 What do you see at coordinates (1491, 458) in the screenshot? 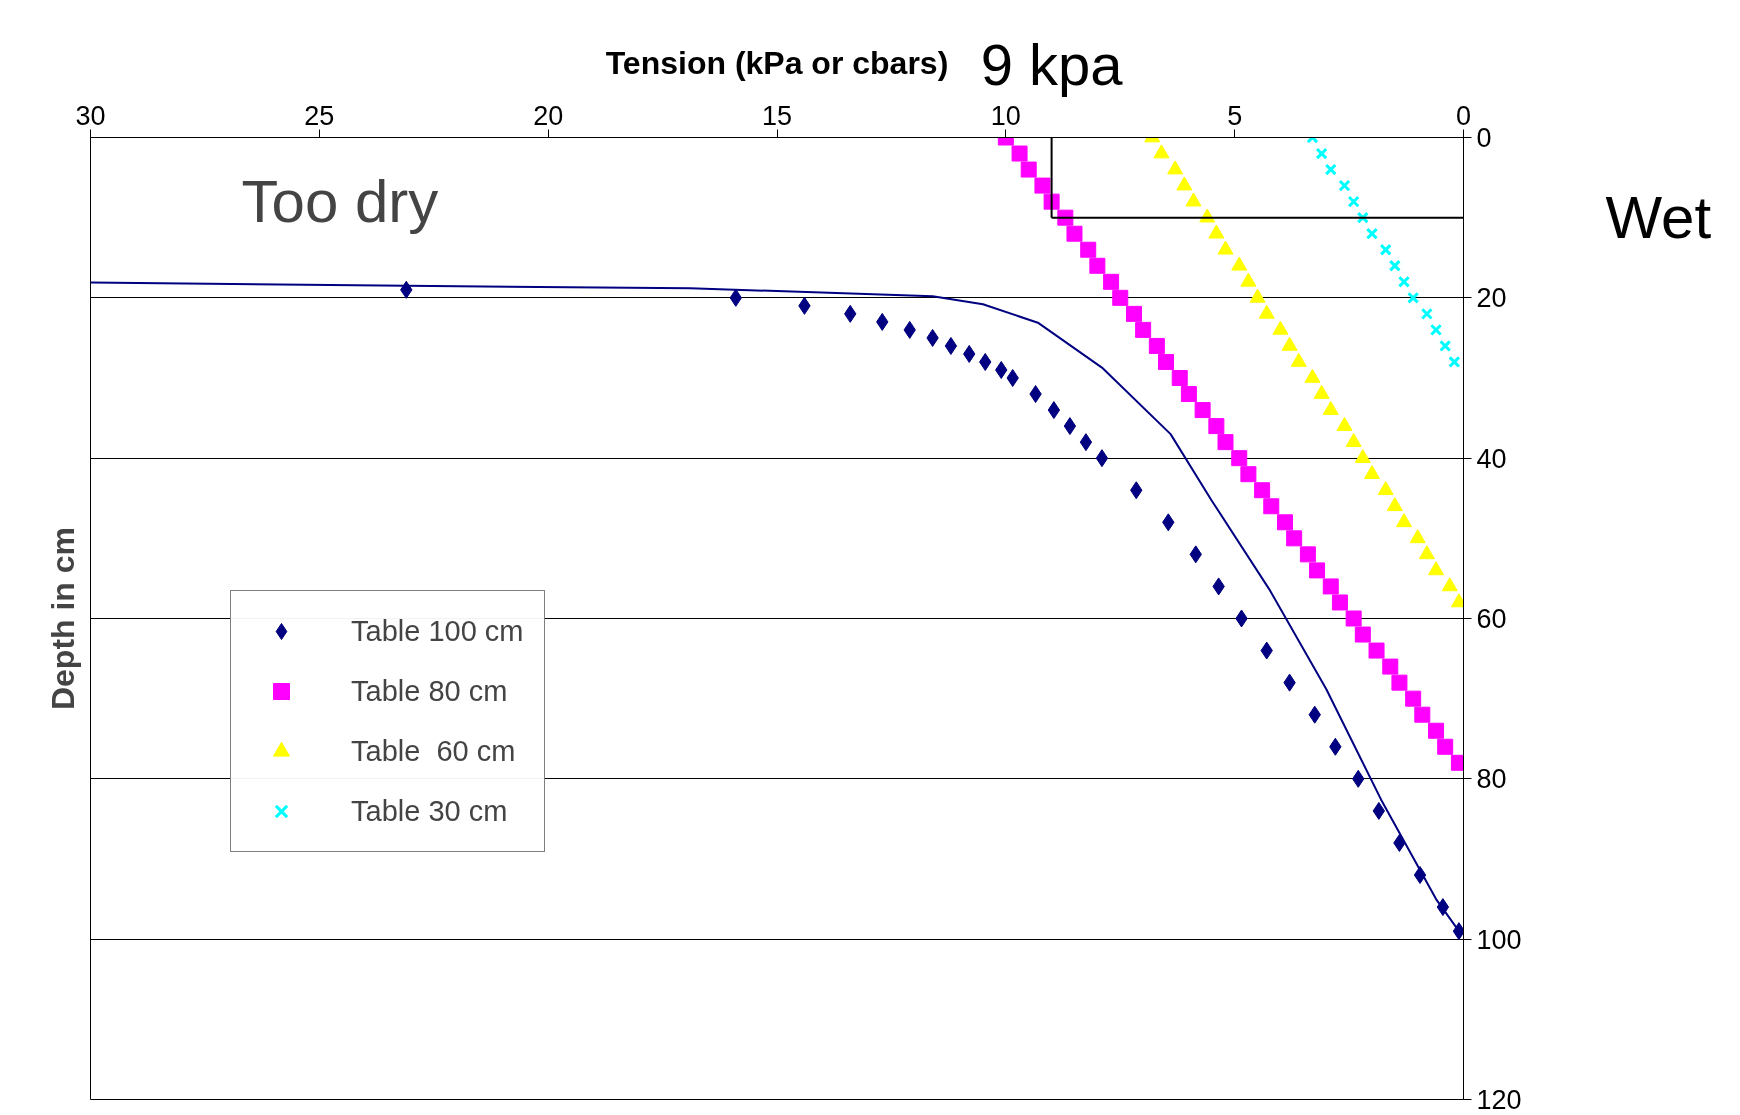
I see `y-tick-label: 40` at bounding box center [1491, 458].